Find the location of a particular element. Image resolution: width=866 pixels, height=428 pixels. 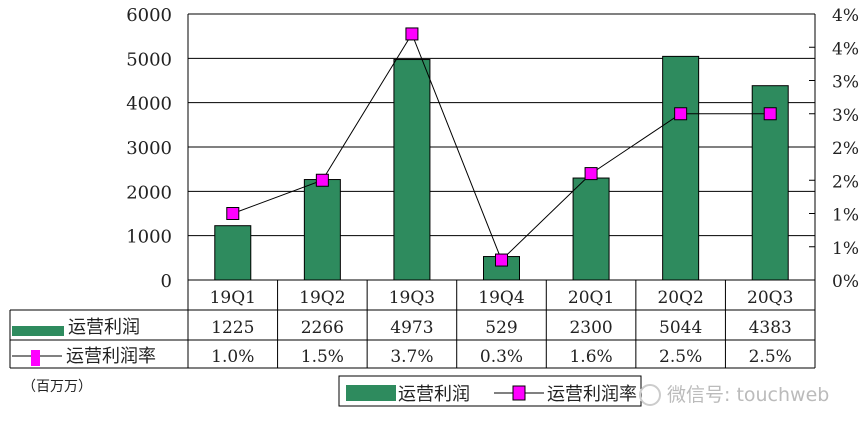

table-cell-rate: 0.3% is located at coordinates (501, 357).